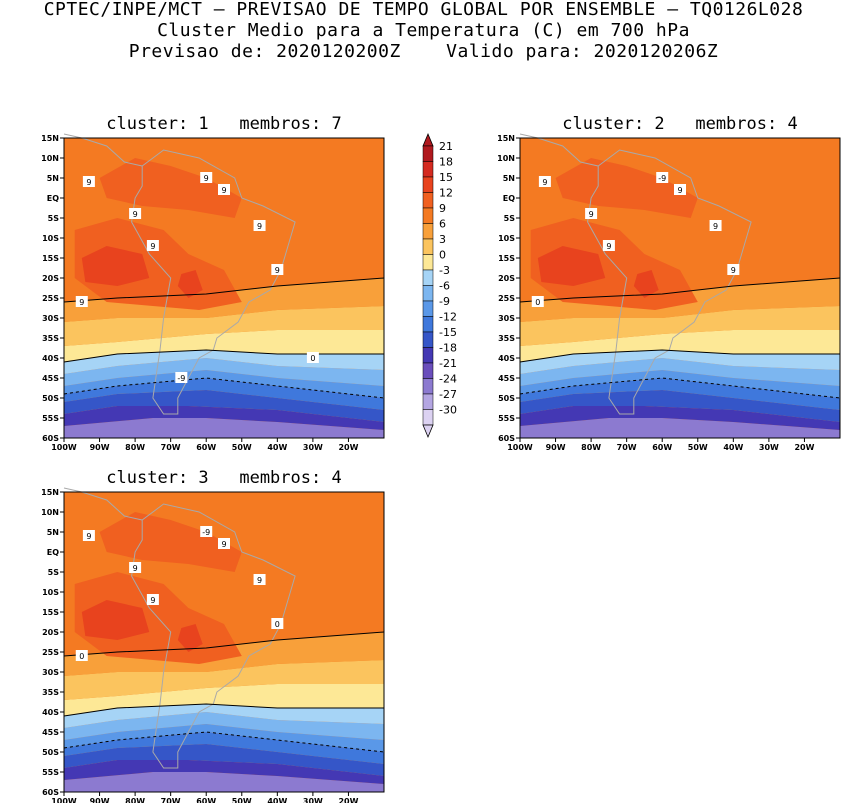 Image resolution: width=847 pixels, height=803 pixels. What do you see at coordinates (135, 447) in the screenshot?
I see `lon-tick-label: 80W` at bounding box center [135, 447].